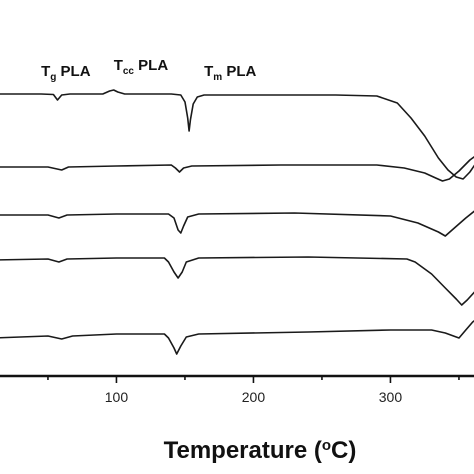 The height and width of the screenshot is (474, 474). I want to click on tg-label-main: T, so click(45, 71).